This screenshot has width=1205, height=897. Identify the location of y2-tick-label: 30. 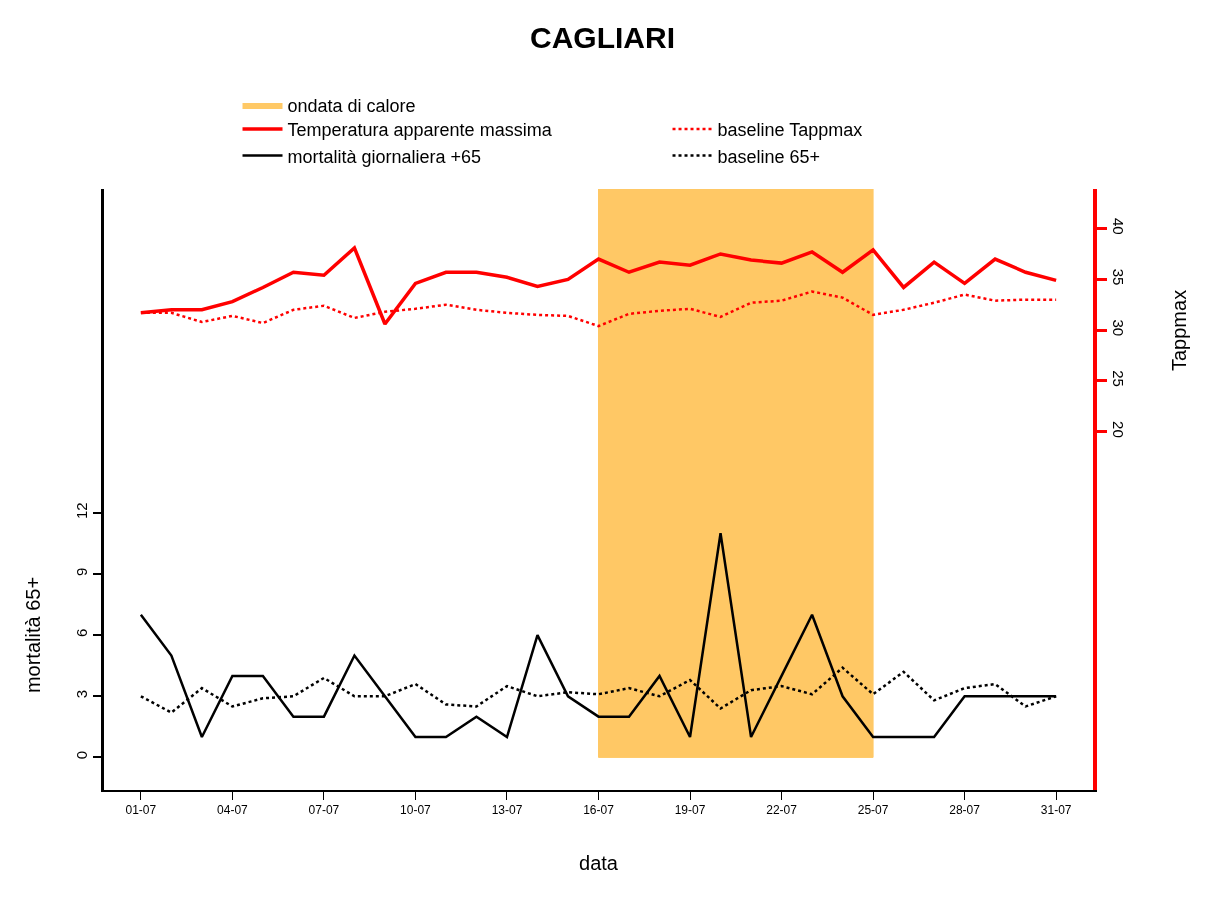
(1118, 328).